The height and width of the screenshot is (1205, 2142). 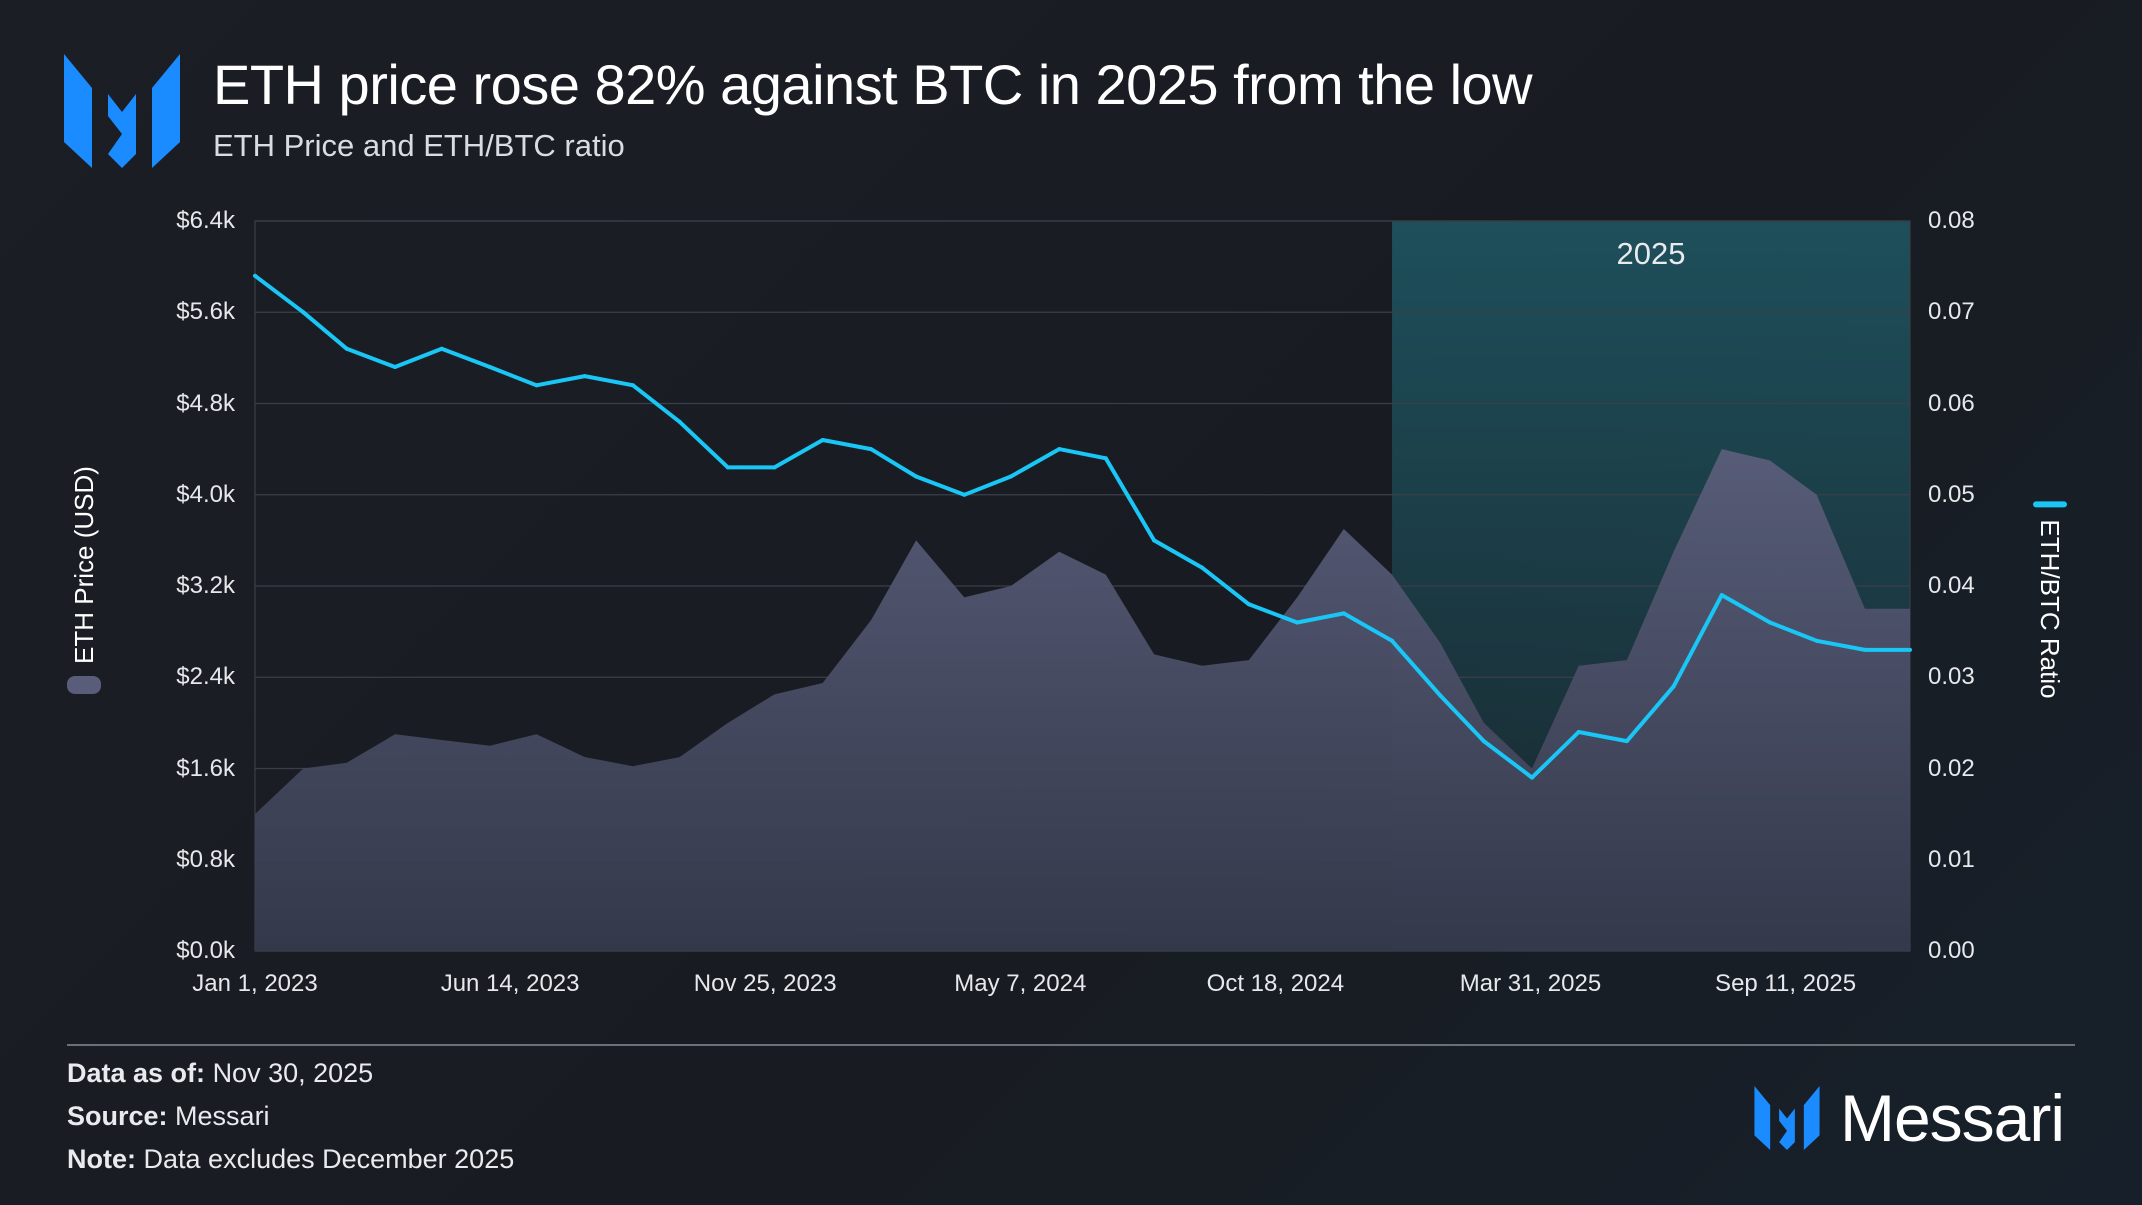 What do you see at coordinates (205, 220) in the screenshot?
I see `y-tick-left: $6.4k` at bounding box center [205, 220].